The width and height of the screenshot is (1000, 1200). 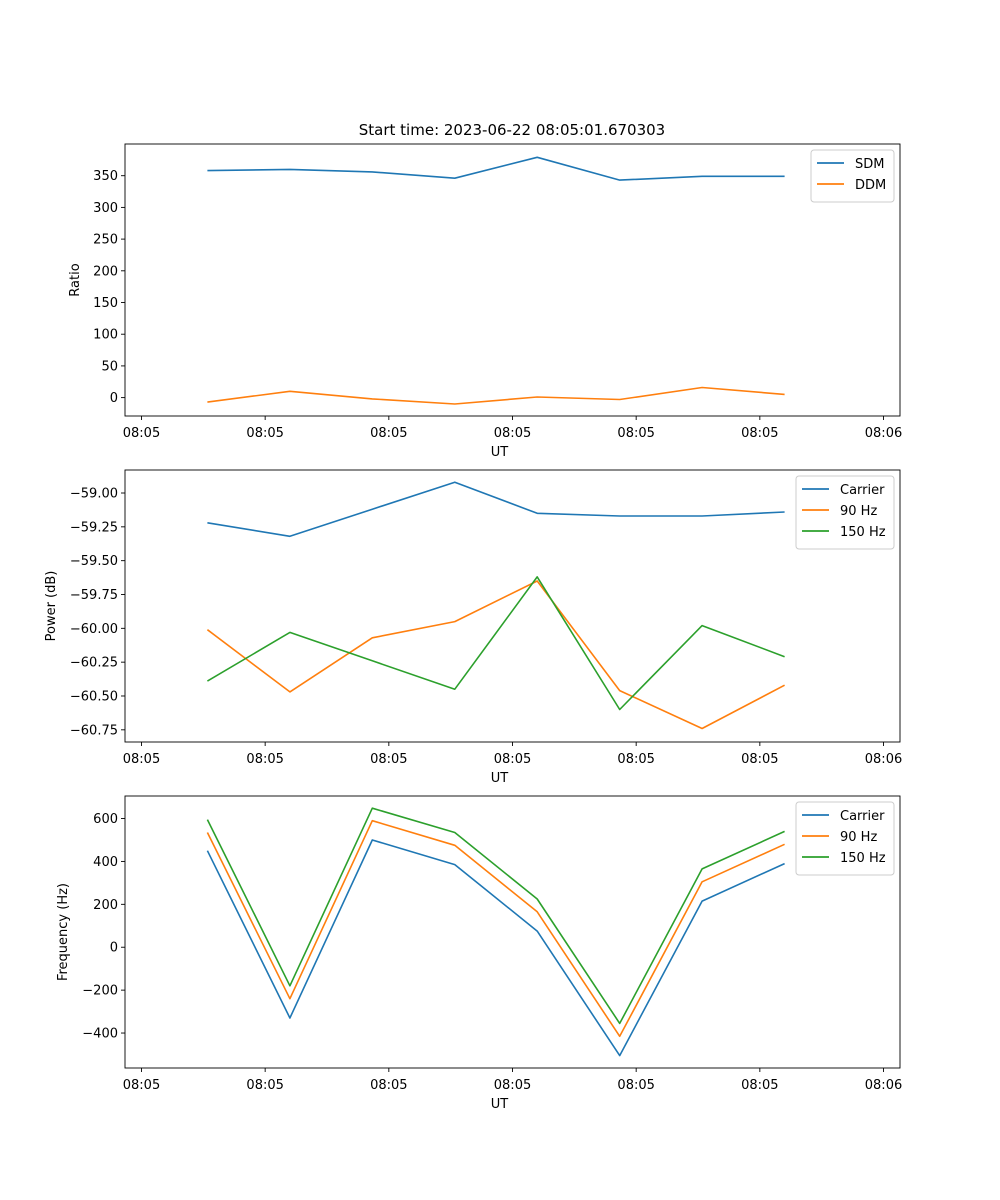 I want to click on y-tick-label: −60.50, so click(x=94, y=696).